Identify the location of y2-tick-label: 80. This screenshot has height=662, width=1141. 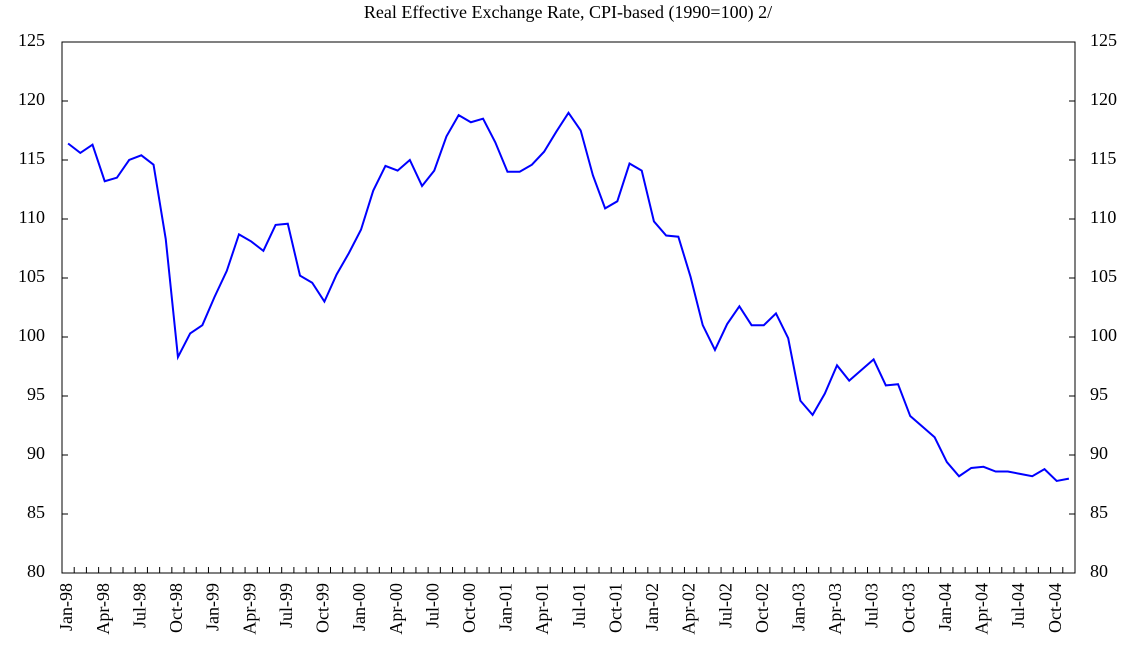
(1099, 571).